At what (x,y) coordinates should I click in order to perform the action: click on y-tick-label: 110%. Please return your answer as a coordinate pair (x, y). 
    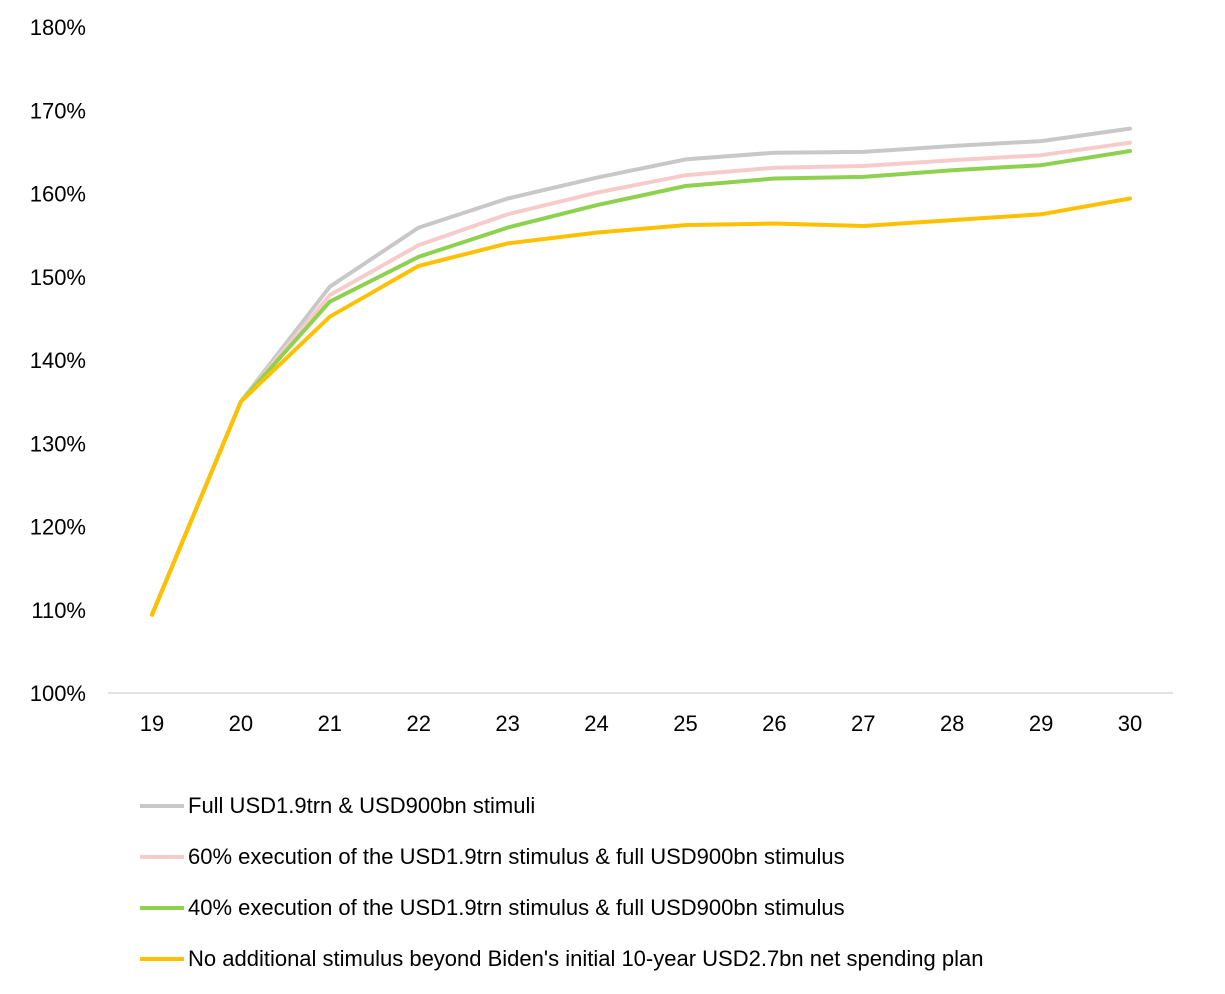
    Looking at the image, I should click on (58, 610).